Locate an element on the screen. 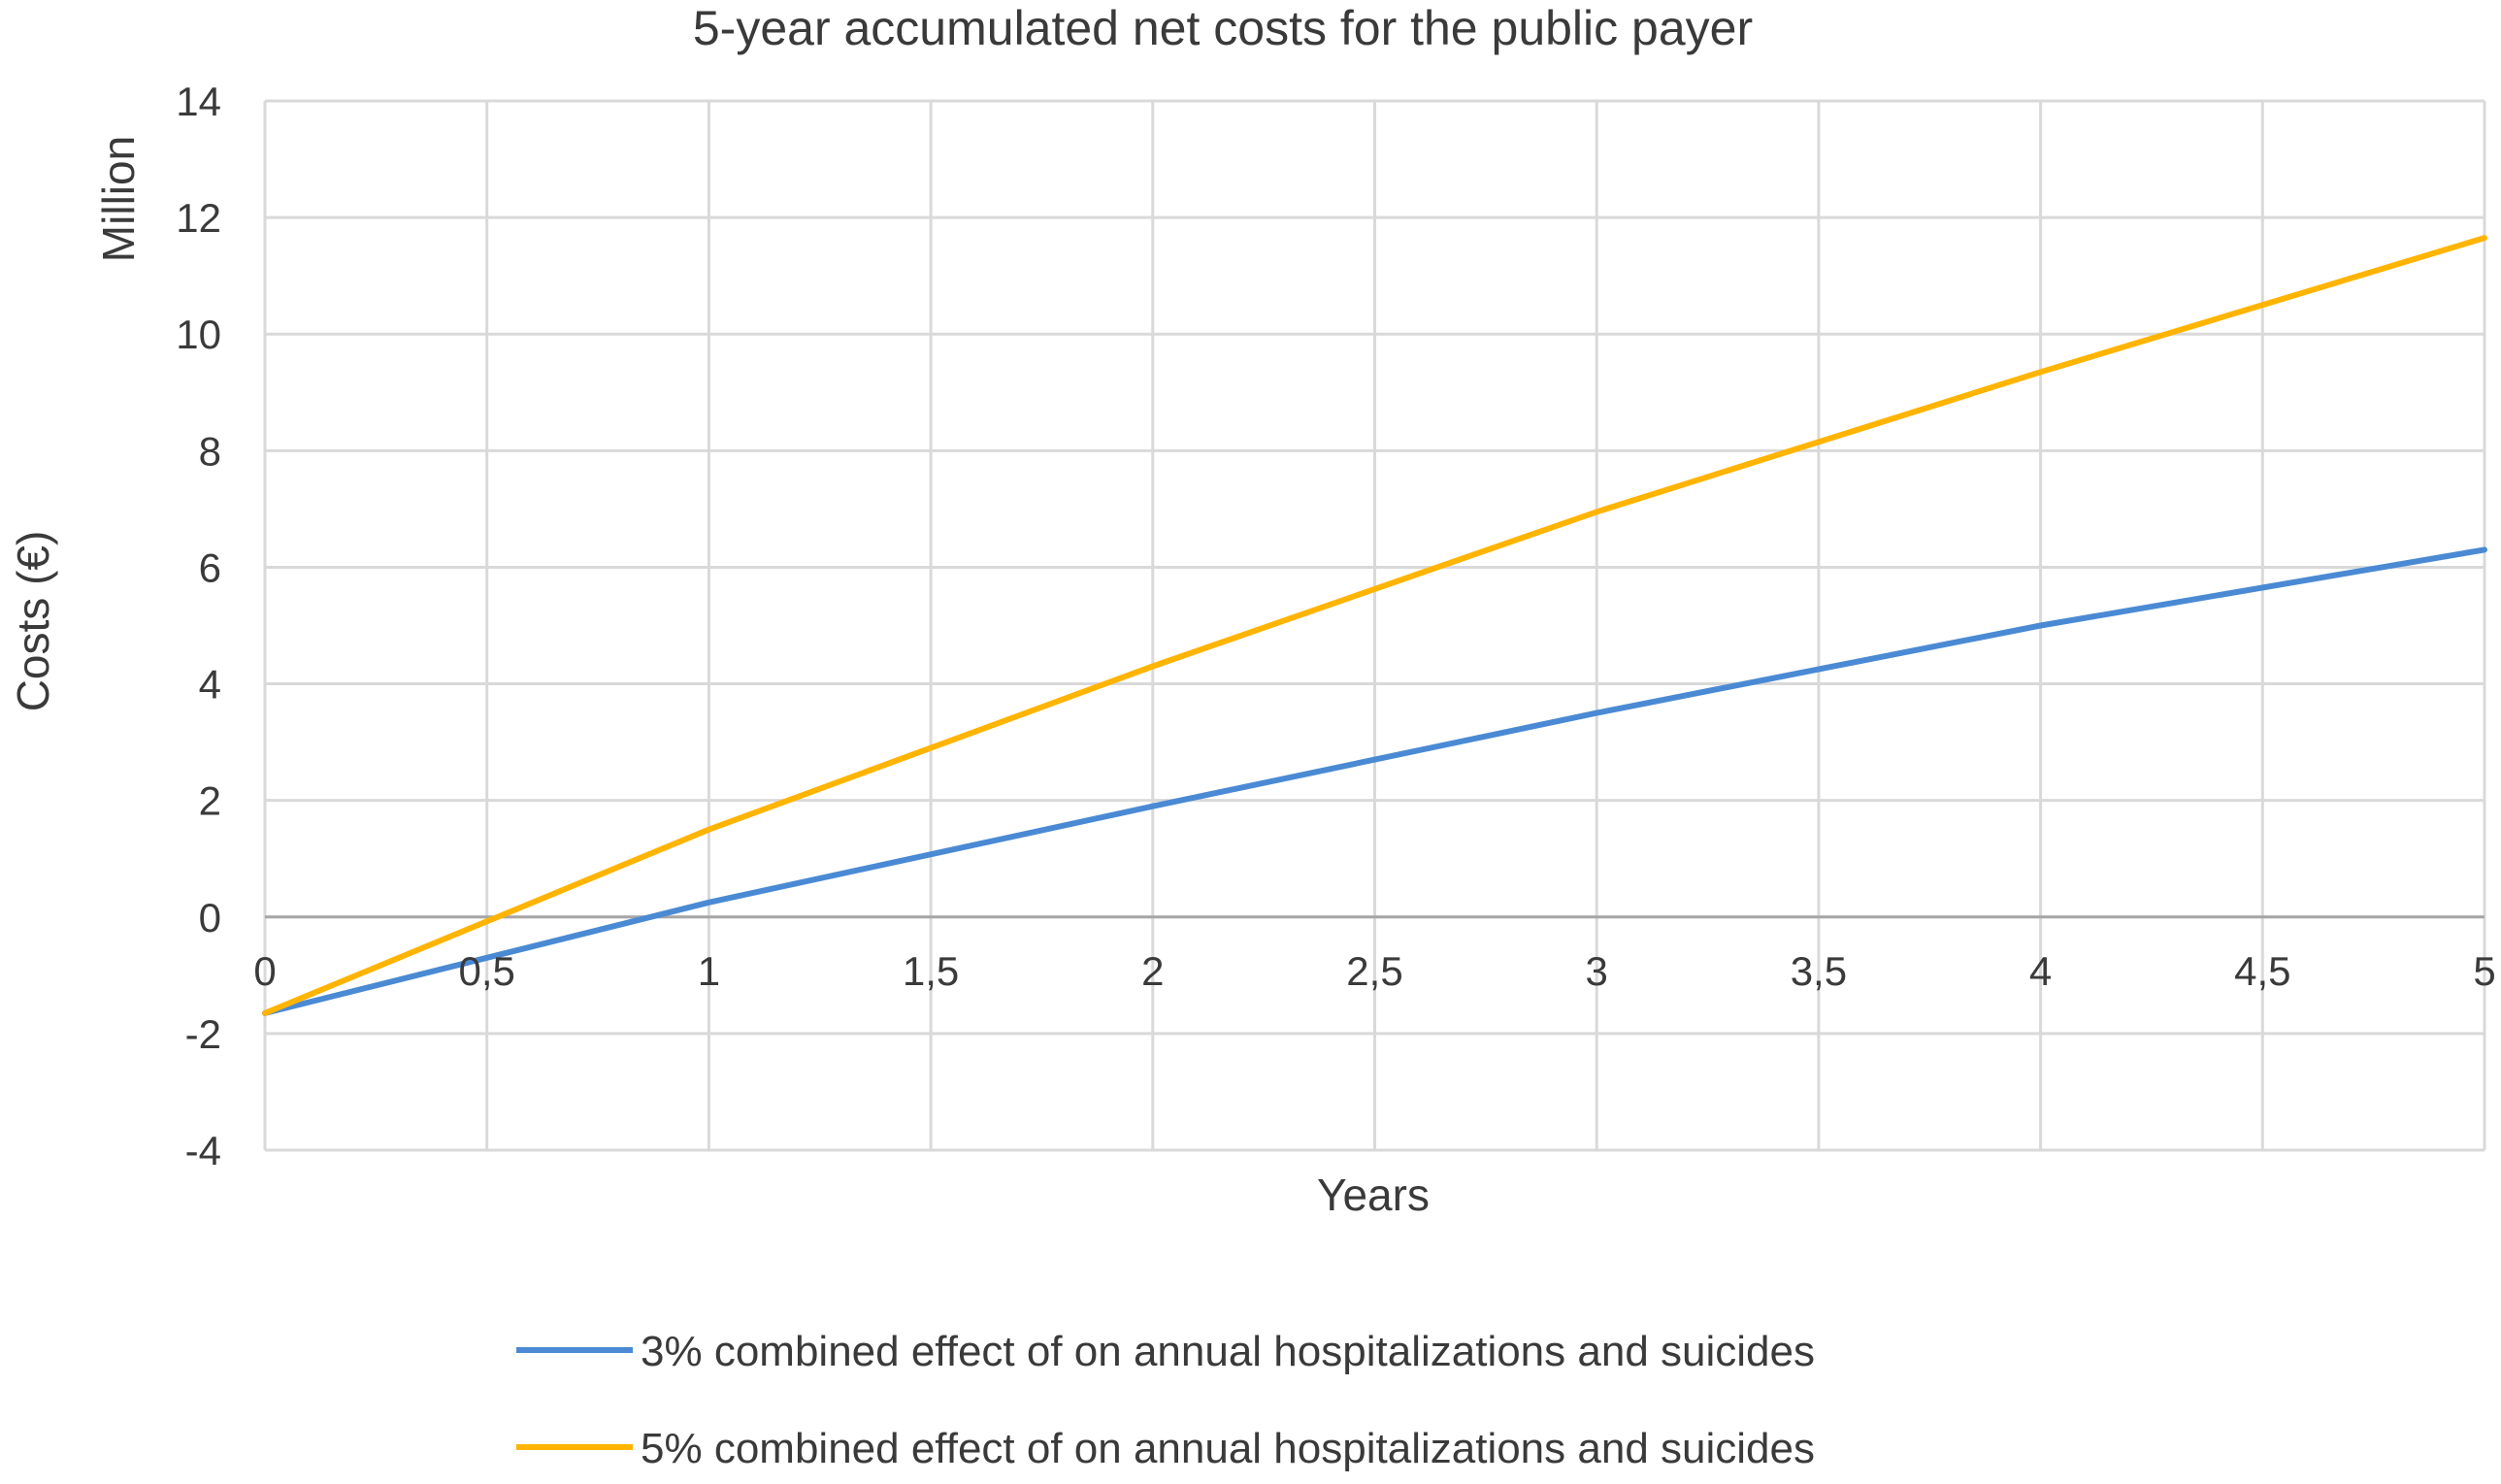 This screenshot has height=1484, width=2501. y-tick-label: 2 is located at coordinates (210, 801).